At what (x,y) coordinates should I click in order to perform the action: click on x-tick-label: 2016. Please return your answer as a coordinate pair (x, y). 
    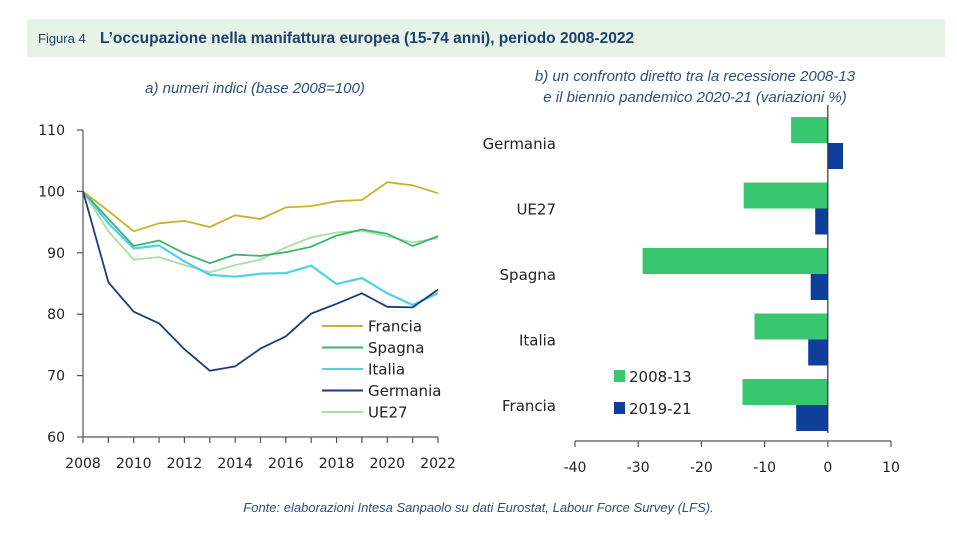
    Looking at the image, I should click on (286, 464).